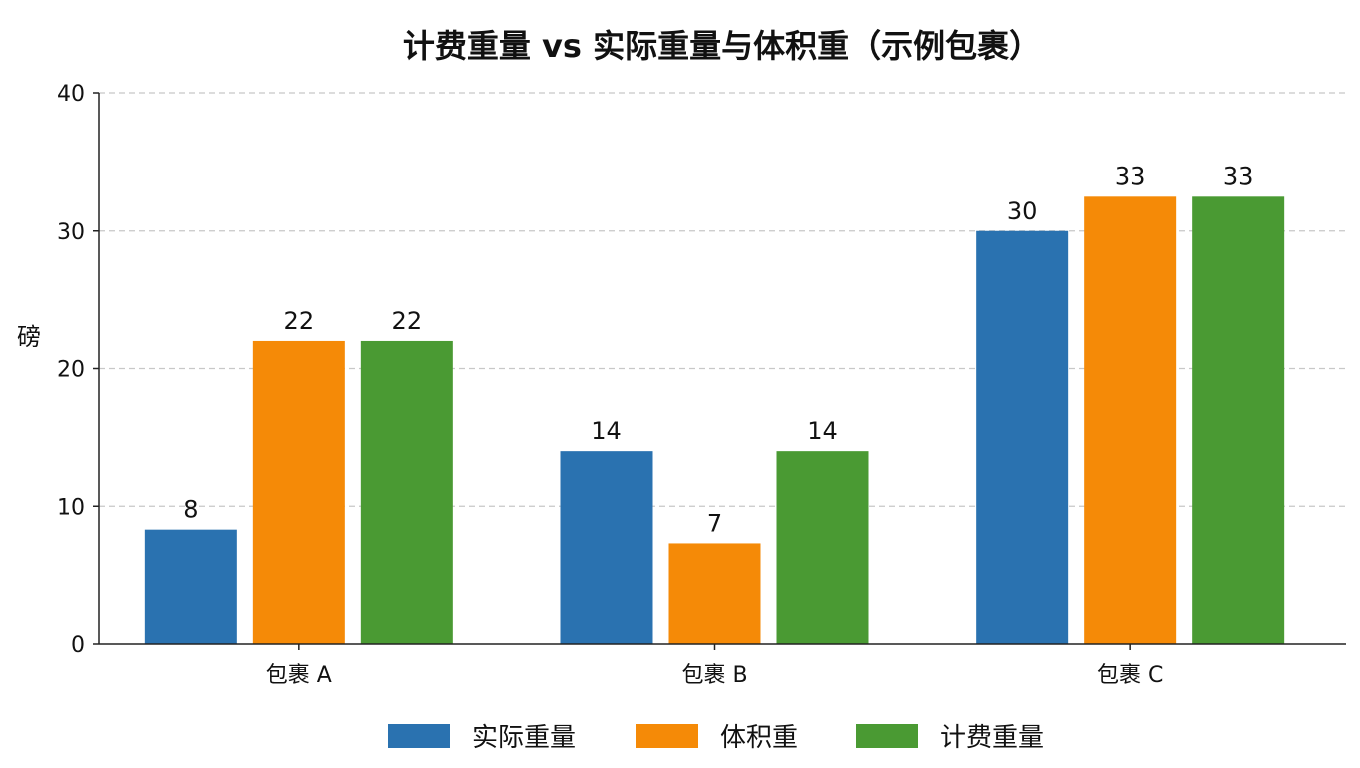 This screenshot has height=768, width=1360. What do you see at coordinates (29, 337) in the screenshot?
I see `y-axis-label: 磅` at bounding box center [29, 337].